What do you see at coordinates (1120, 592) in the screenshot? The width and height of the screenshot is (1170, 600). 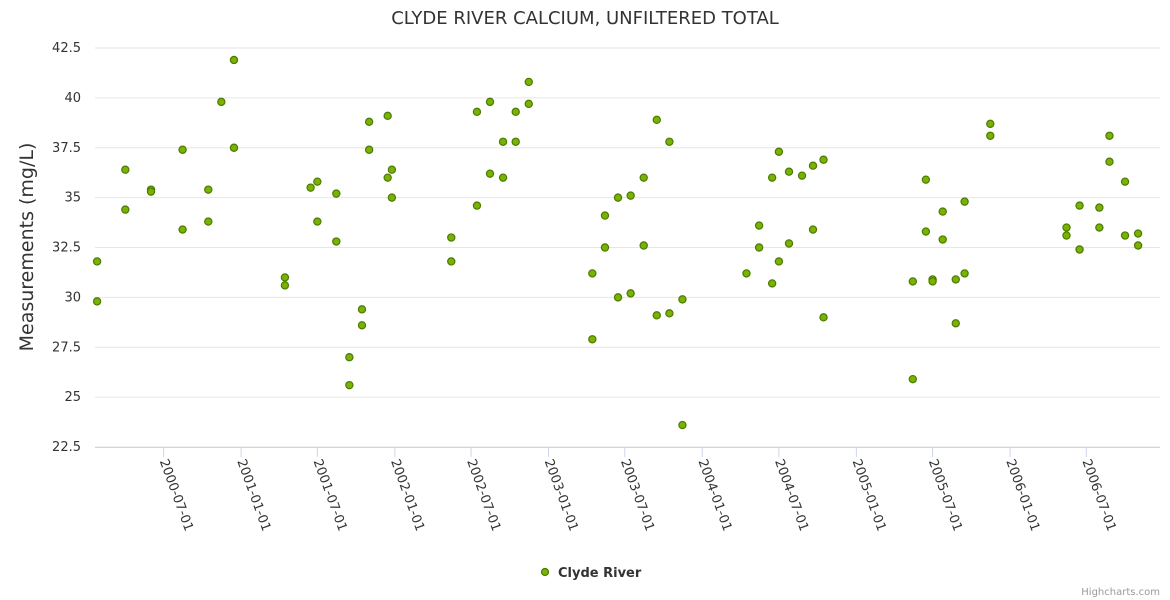 I see `credits-link: Highcharts.com` at bounding box center [1120, 592].